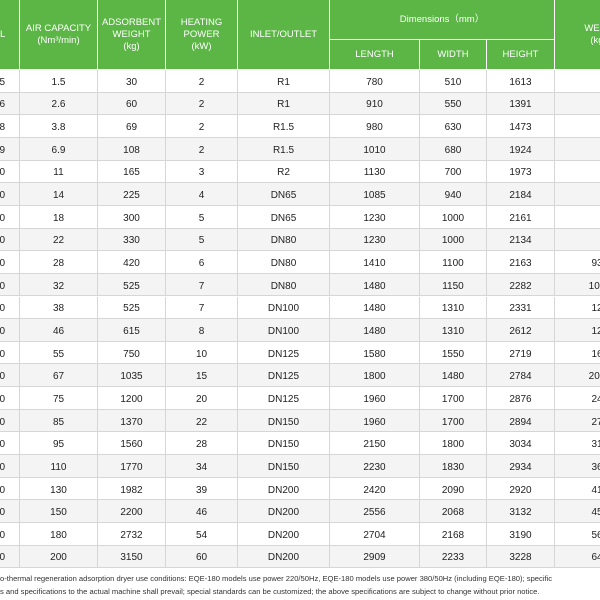  I want to click on cell-text: 6, so click(201, 263).